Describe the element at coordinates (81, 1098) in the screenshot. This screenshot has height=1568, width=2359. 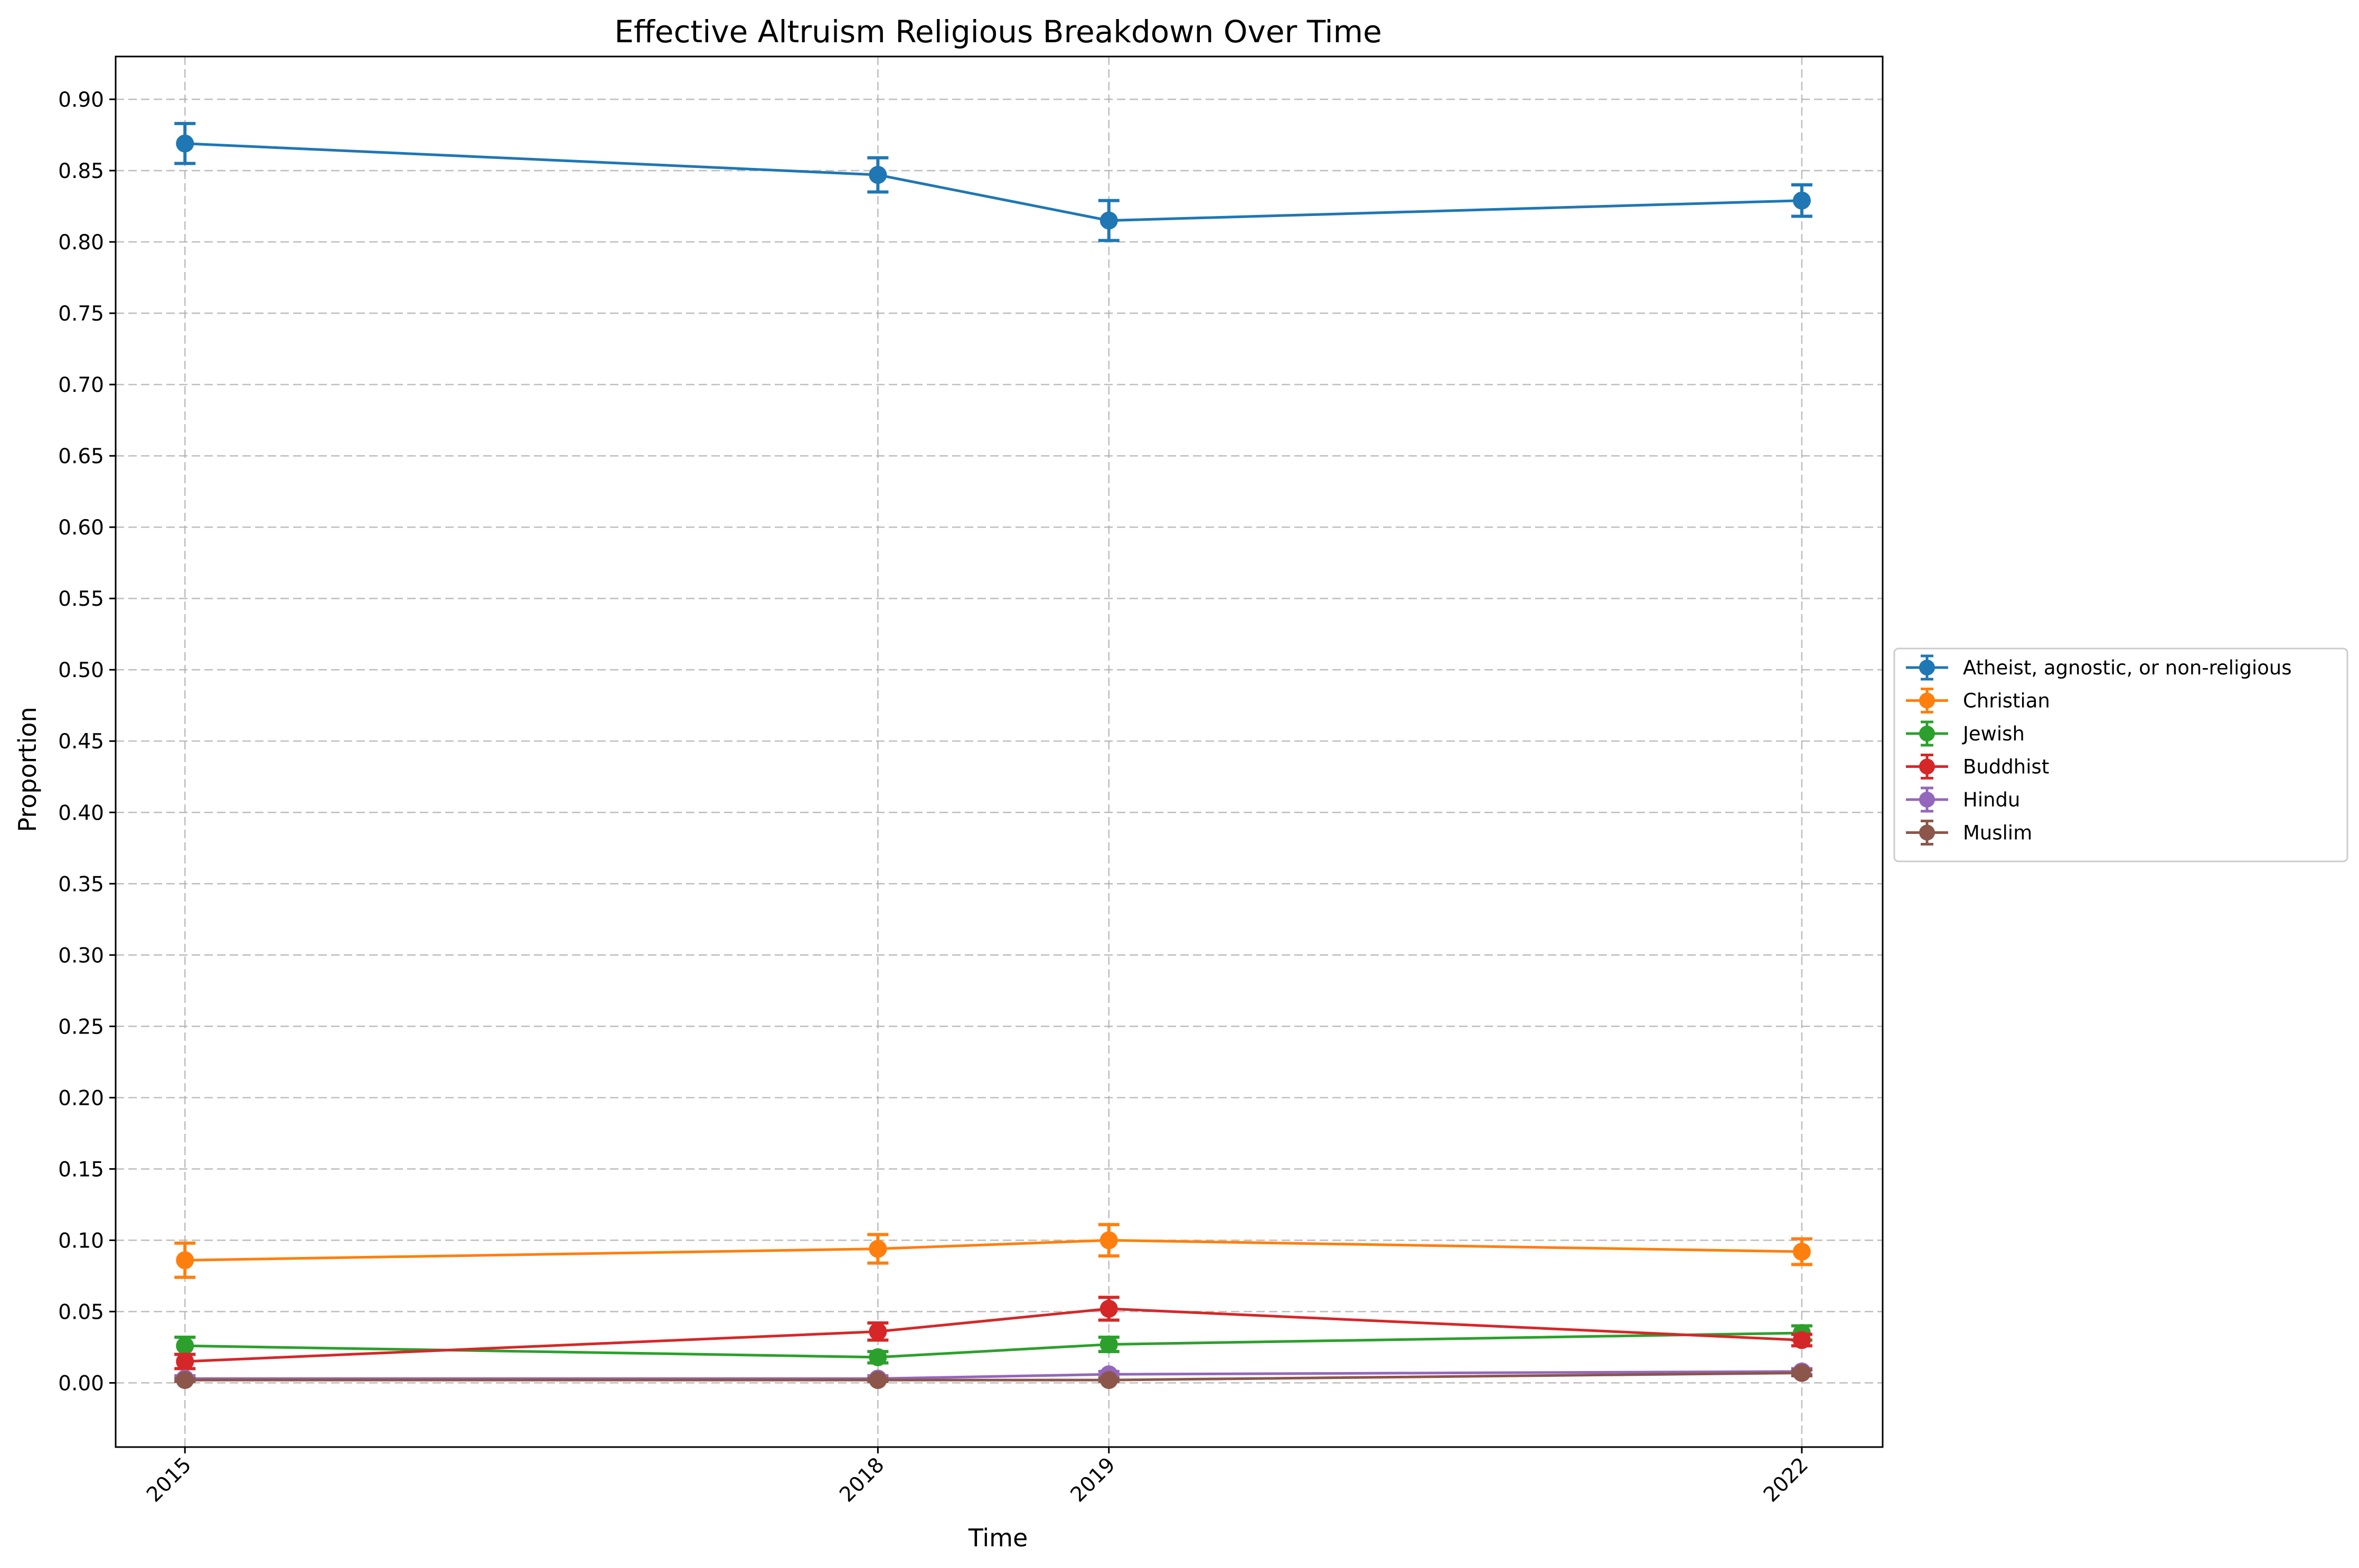
I see `y-tick-label: 0.20` at that location.